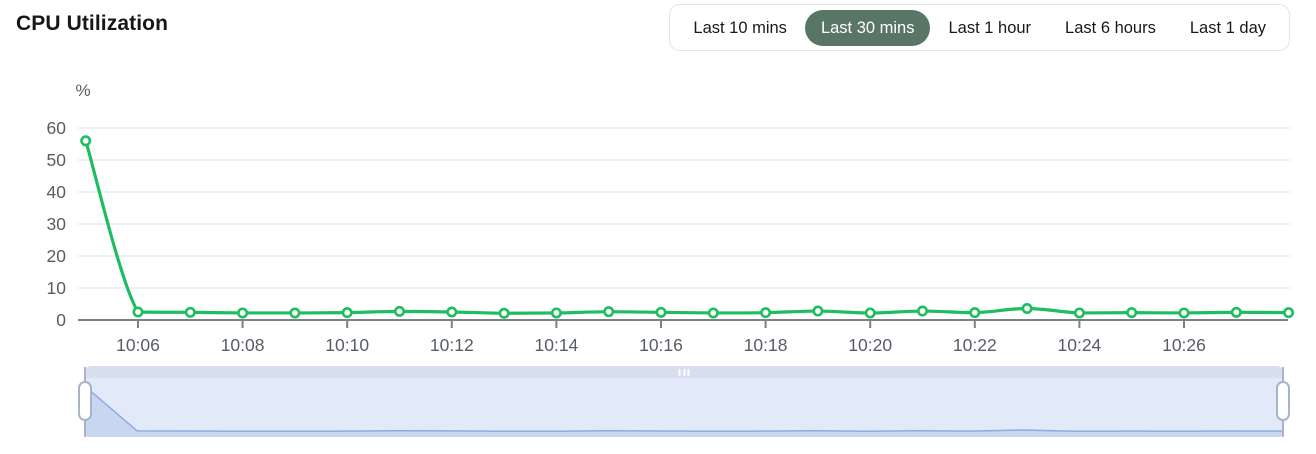  Describe the element at coordinates (975, 345) in the screenshot. I see `svg-text: 10:22` at that location.